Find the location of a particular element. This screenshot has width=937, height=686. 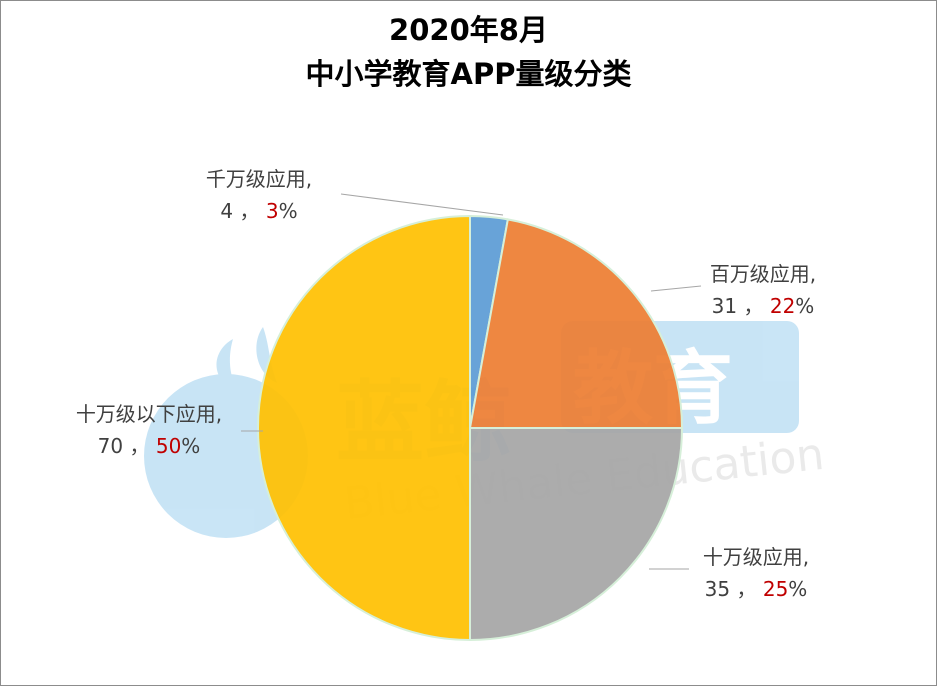

slice-percent: 3 is located at coordinates (272, 211).